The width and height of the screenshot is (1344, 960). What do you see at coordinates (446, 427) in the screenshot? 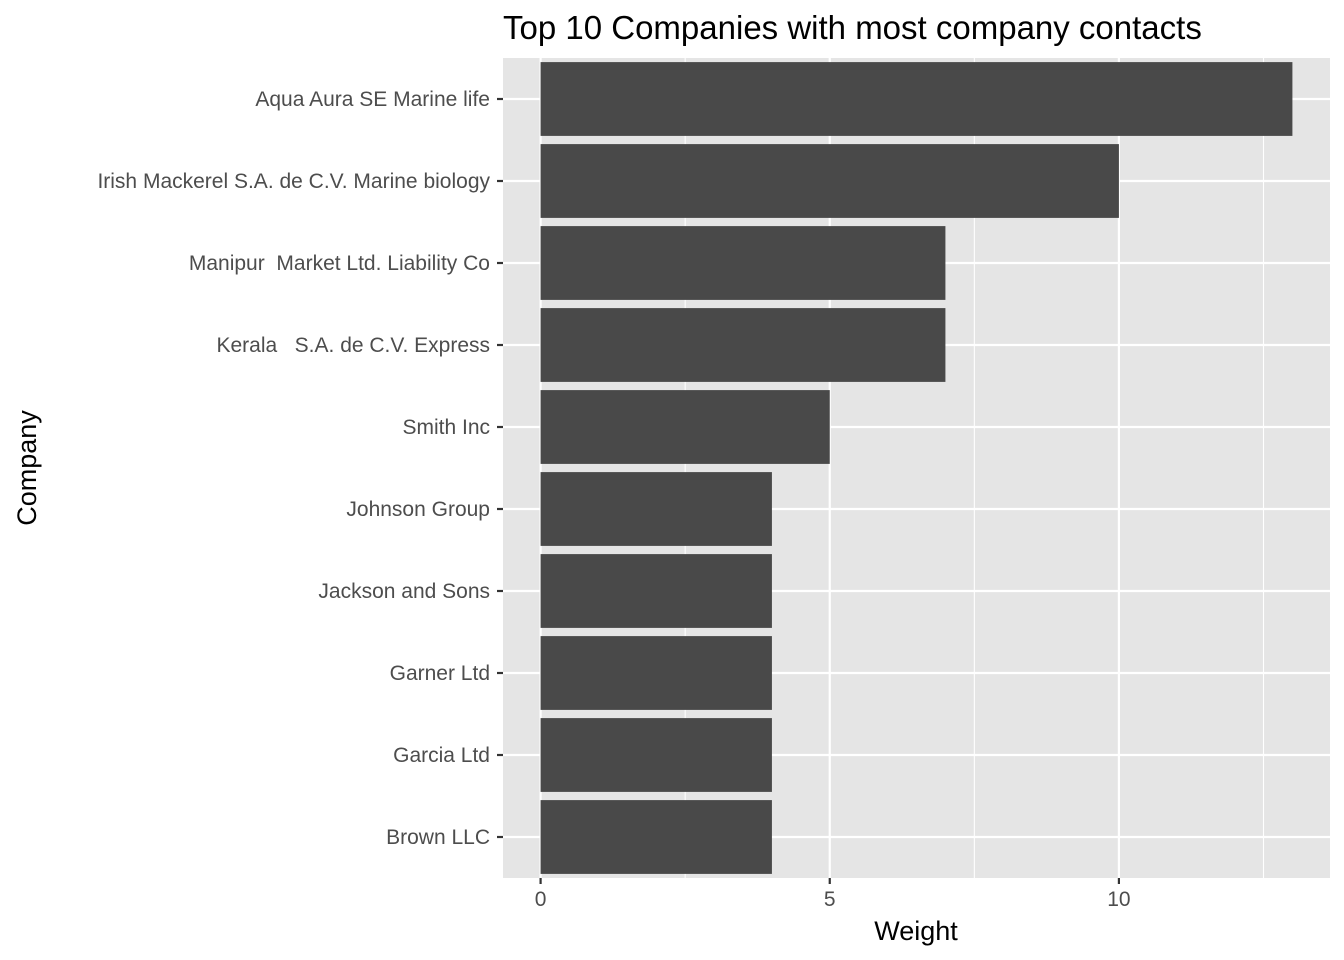
I see `y-tick-label: Smith Inc` at bounding box center [446, 427].